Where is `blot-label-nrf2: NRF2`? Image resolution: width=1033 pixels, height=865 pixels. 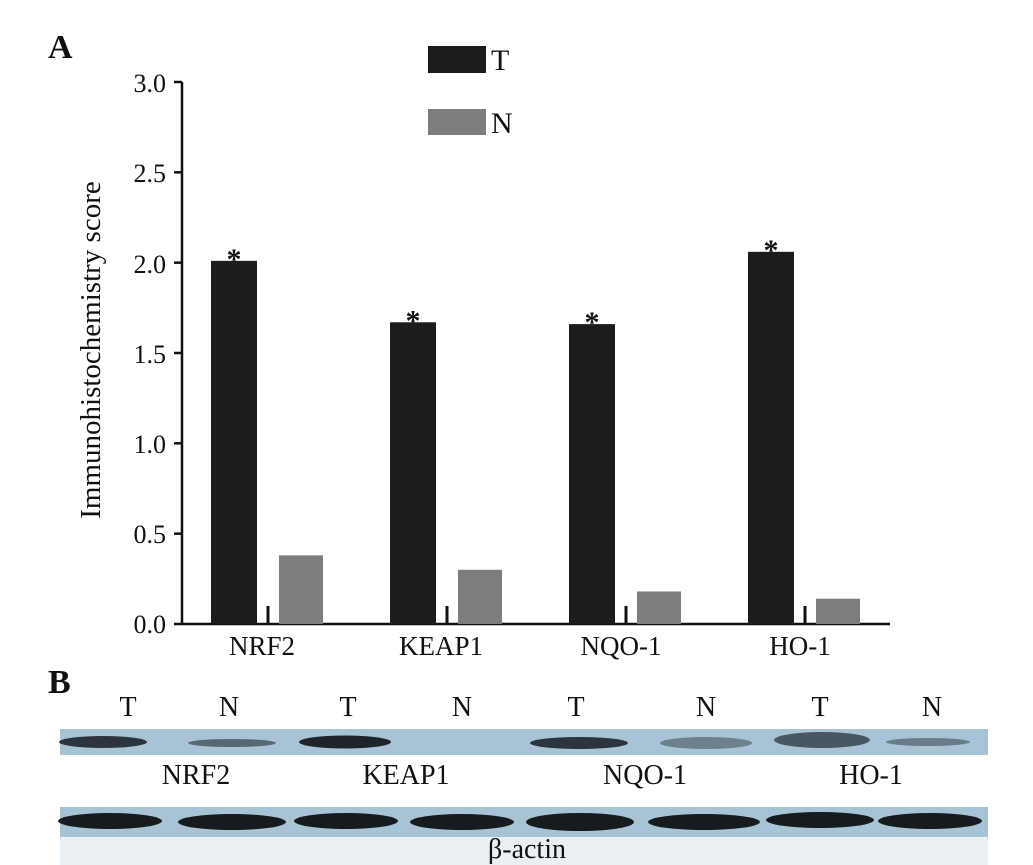
blot-label-nrf2: NRF2 is located at coordinates (196, 775).